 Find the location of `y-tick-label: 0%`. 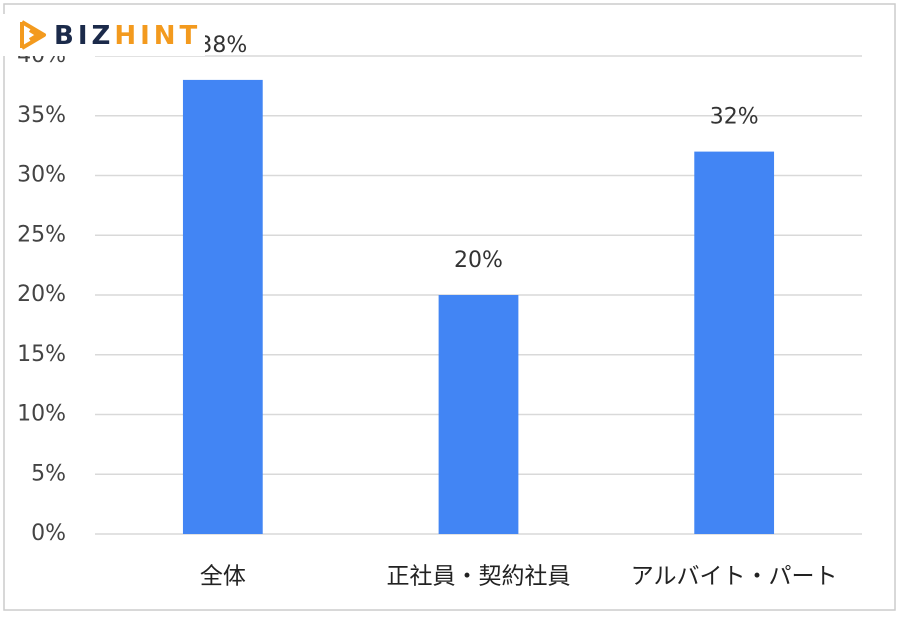

y-tick-label: 0% is located at coordinates (48, 533).